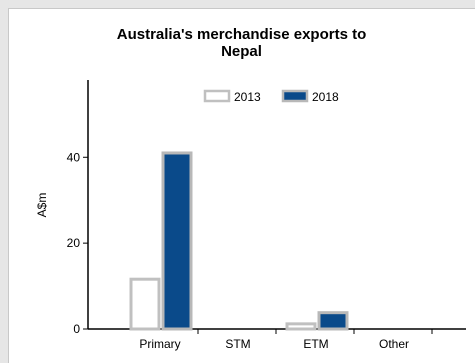  I want to click on chart-title: Australia's merchandise exports to Nepal, so click(241, 43).